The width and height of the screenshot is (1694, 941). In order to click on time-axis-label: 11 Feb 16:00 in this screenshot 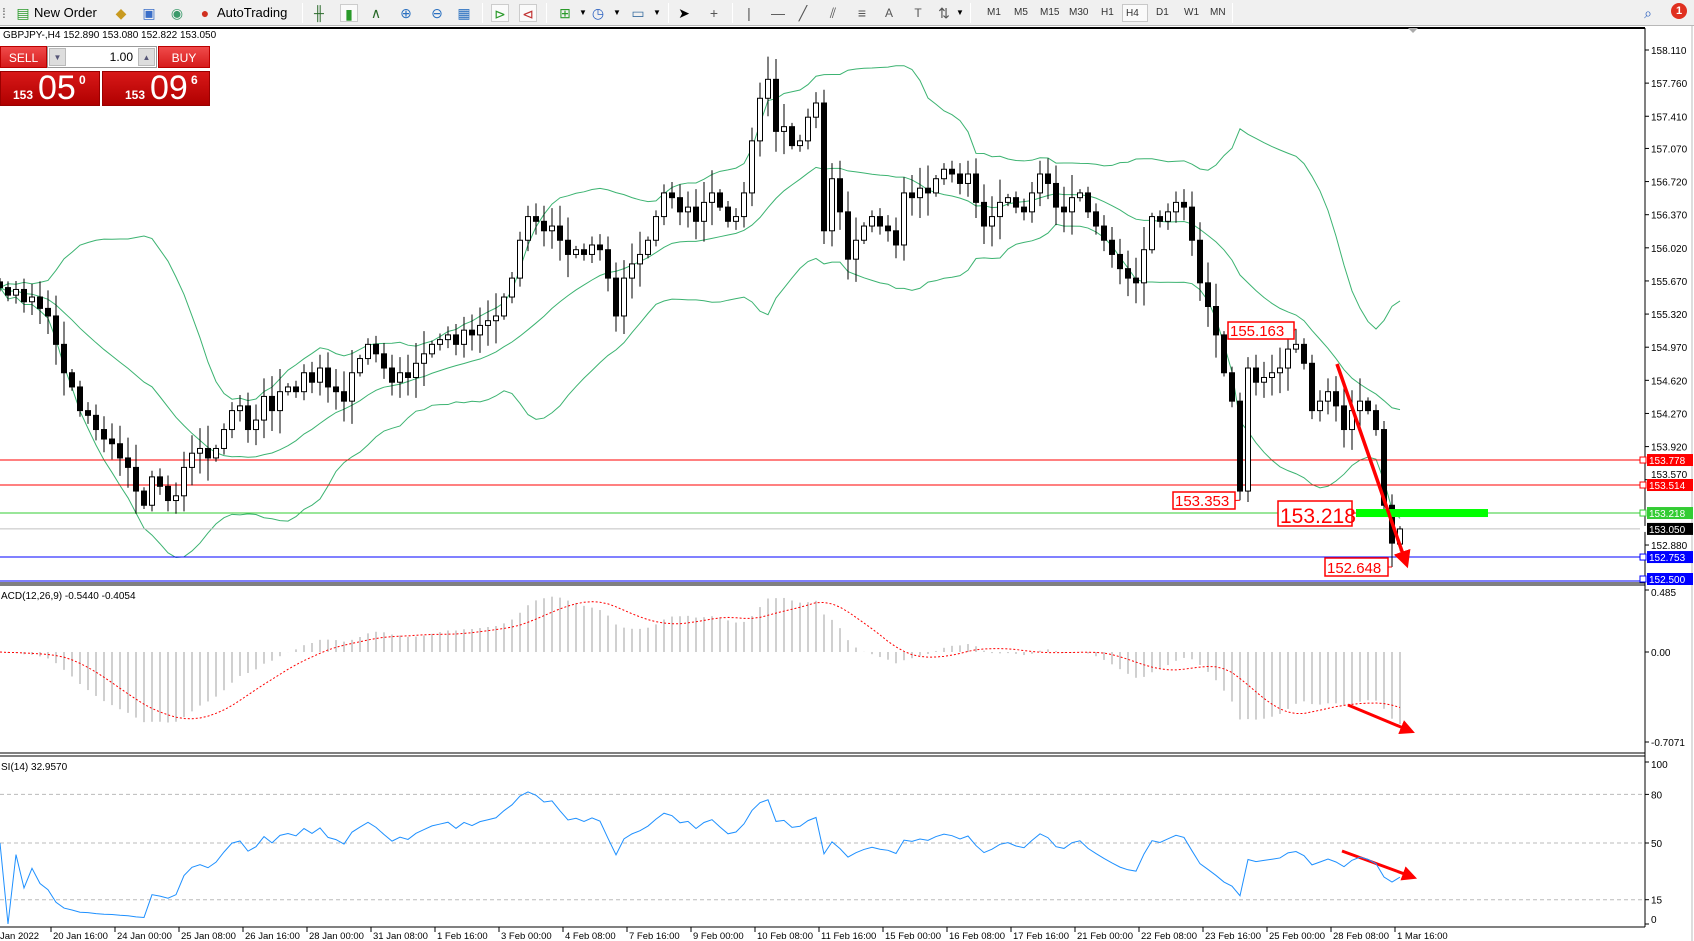, I will do `click(848, 936)`.